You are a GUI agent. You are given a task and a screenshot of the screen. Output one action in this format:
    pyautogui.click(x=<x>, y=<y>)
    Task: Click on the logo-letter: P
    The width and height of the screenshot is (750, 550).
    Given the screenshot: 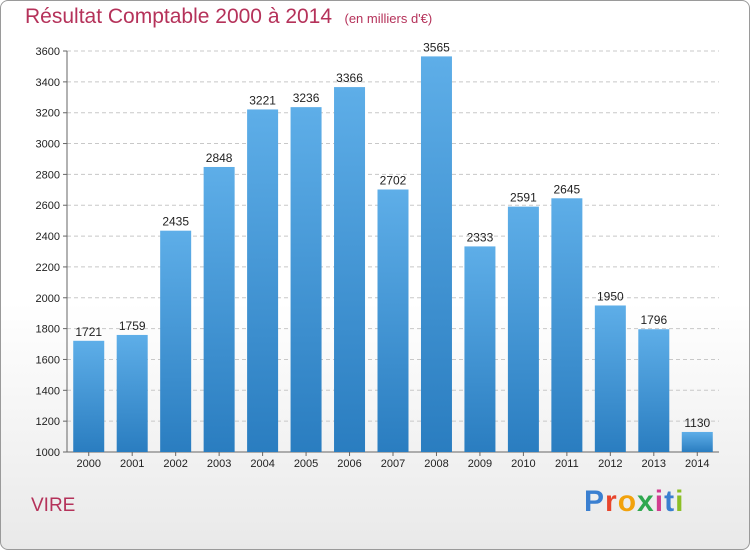 What is the action you would take?
    pyautogui.click(x=595, y=501)
    